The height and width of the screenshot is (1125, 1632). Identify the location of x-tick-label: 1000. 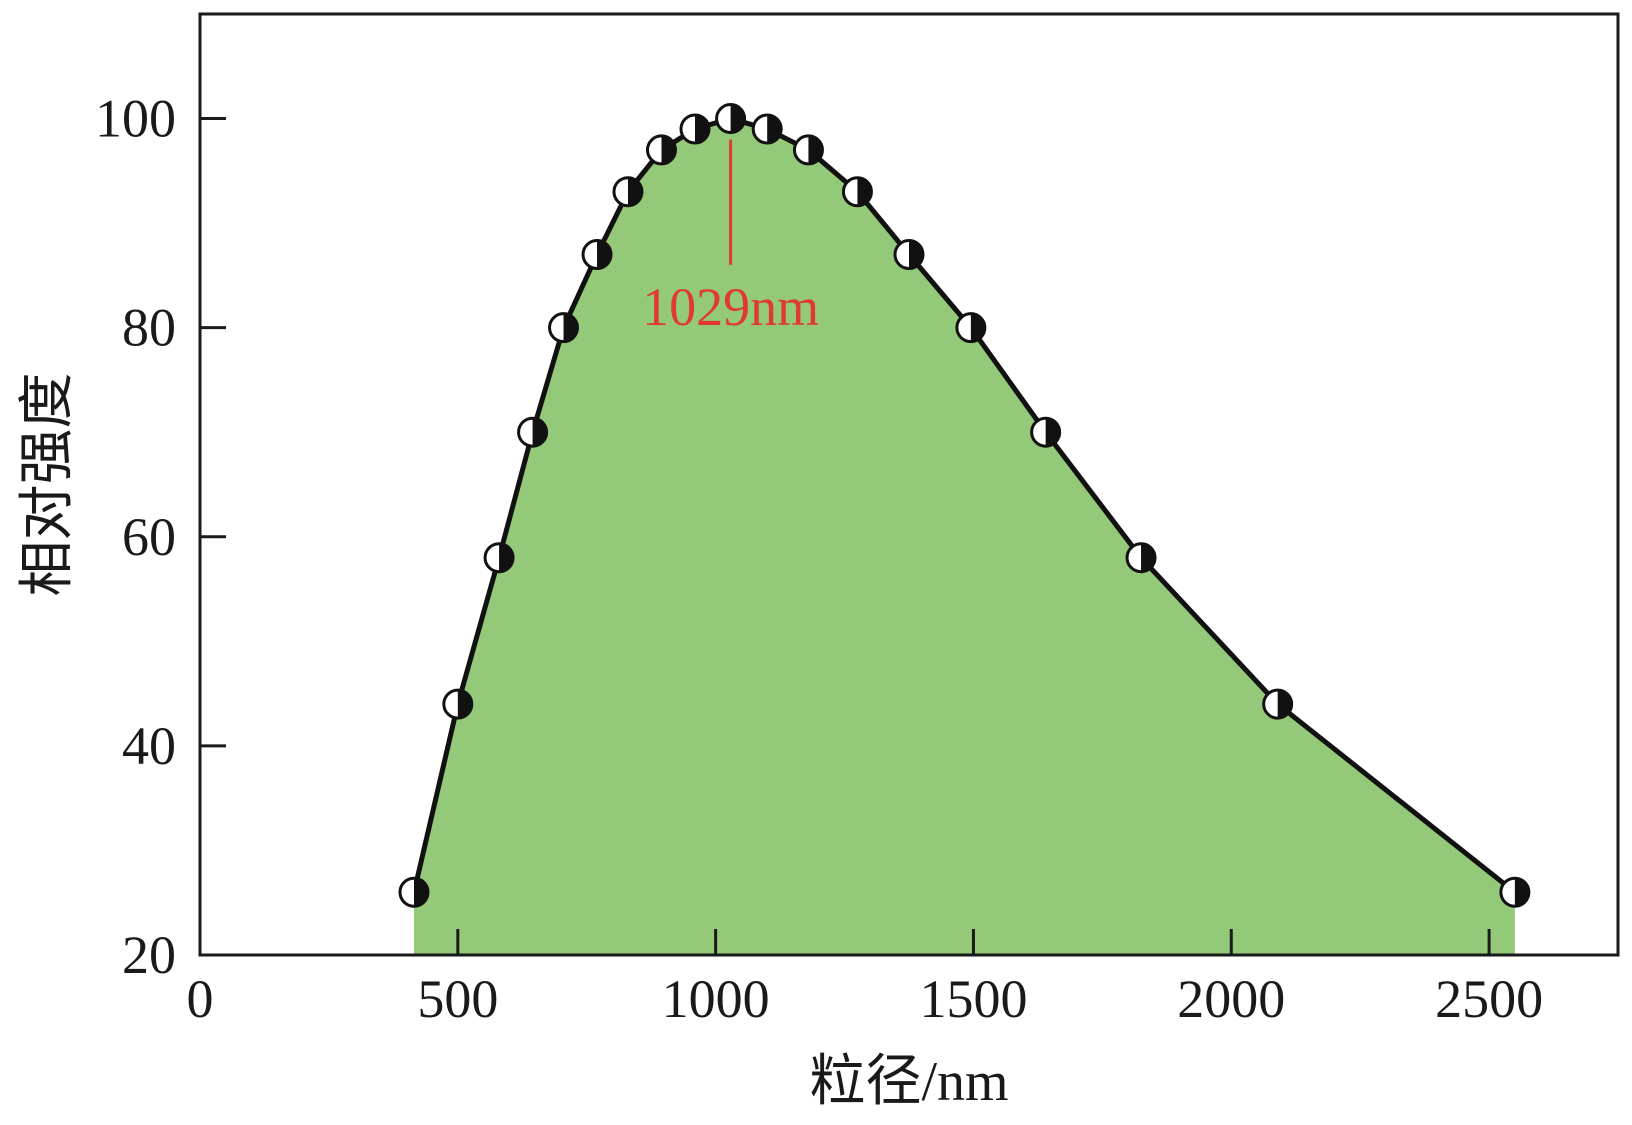
(716, 999).